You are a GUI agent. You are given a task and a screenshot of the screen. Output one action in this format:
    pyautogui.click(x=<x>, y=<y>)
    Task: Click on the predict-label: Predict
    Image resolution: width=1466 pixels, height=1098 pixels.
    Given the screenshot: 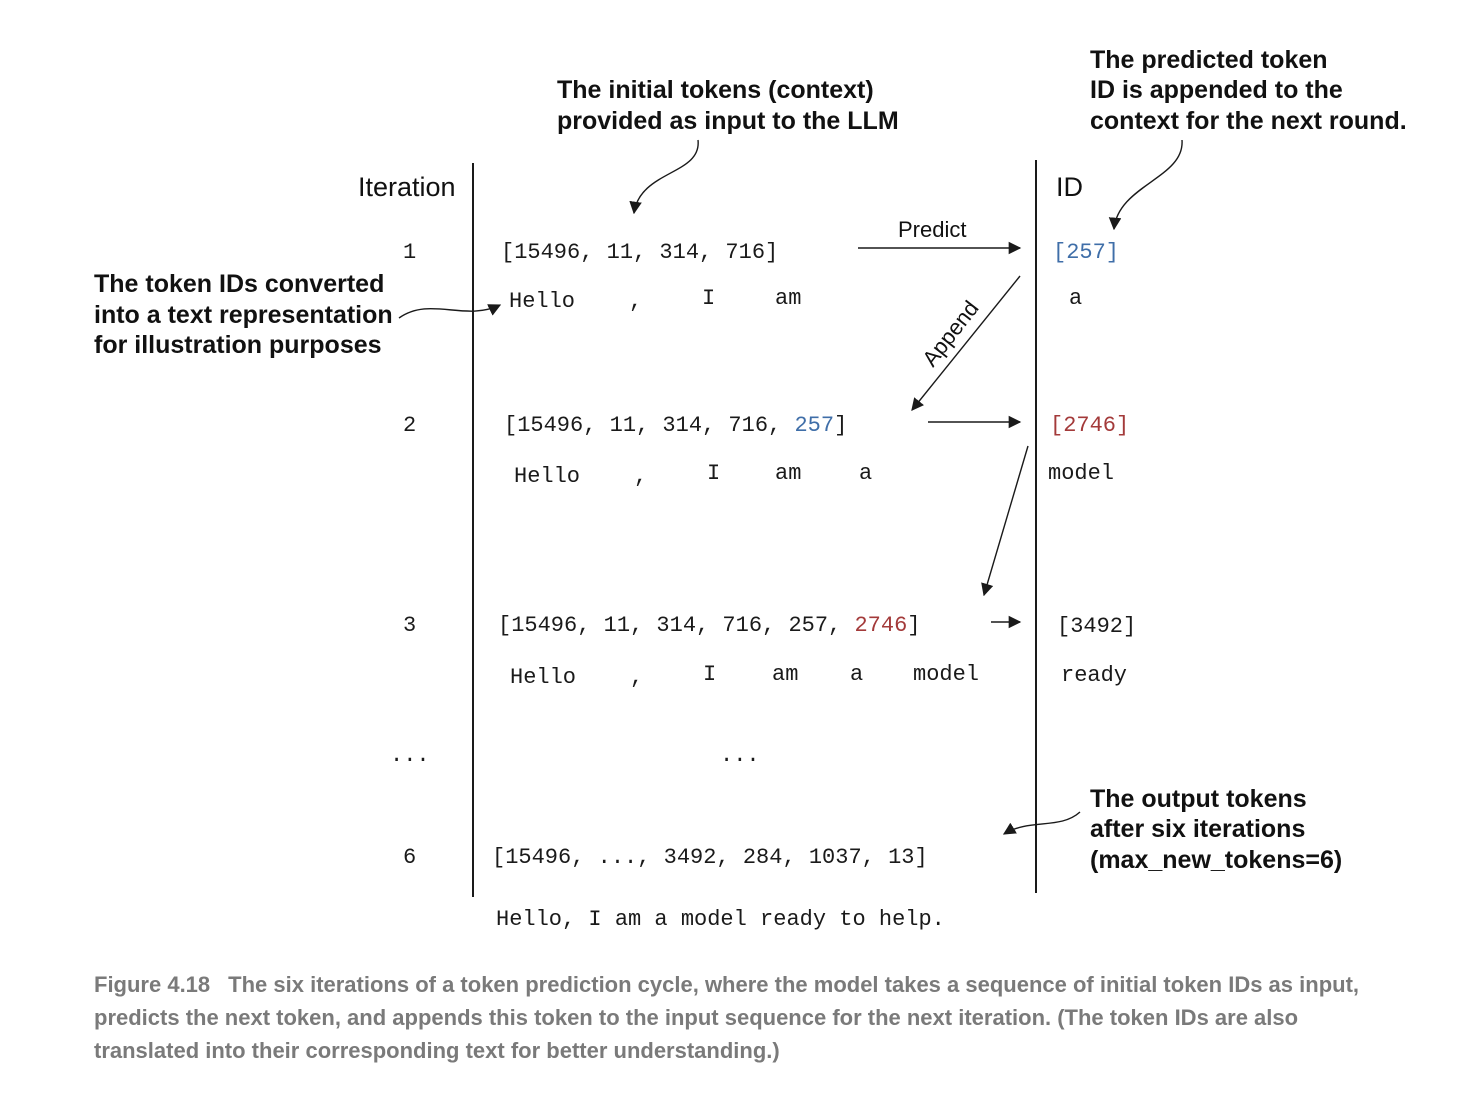 What is the action you would take?
    pyautogui.click(x=932, y=229)
    